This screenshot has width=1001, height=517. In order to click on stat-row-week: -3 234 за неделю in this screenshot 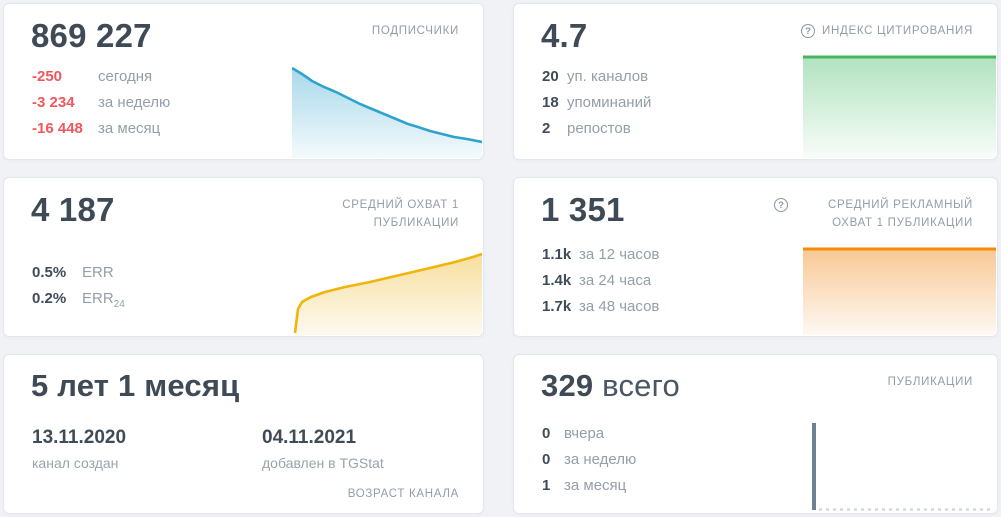, I will do `click(101, 102)`.